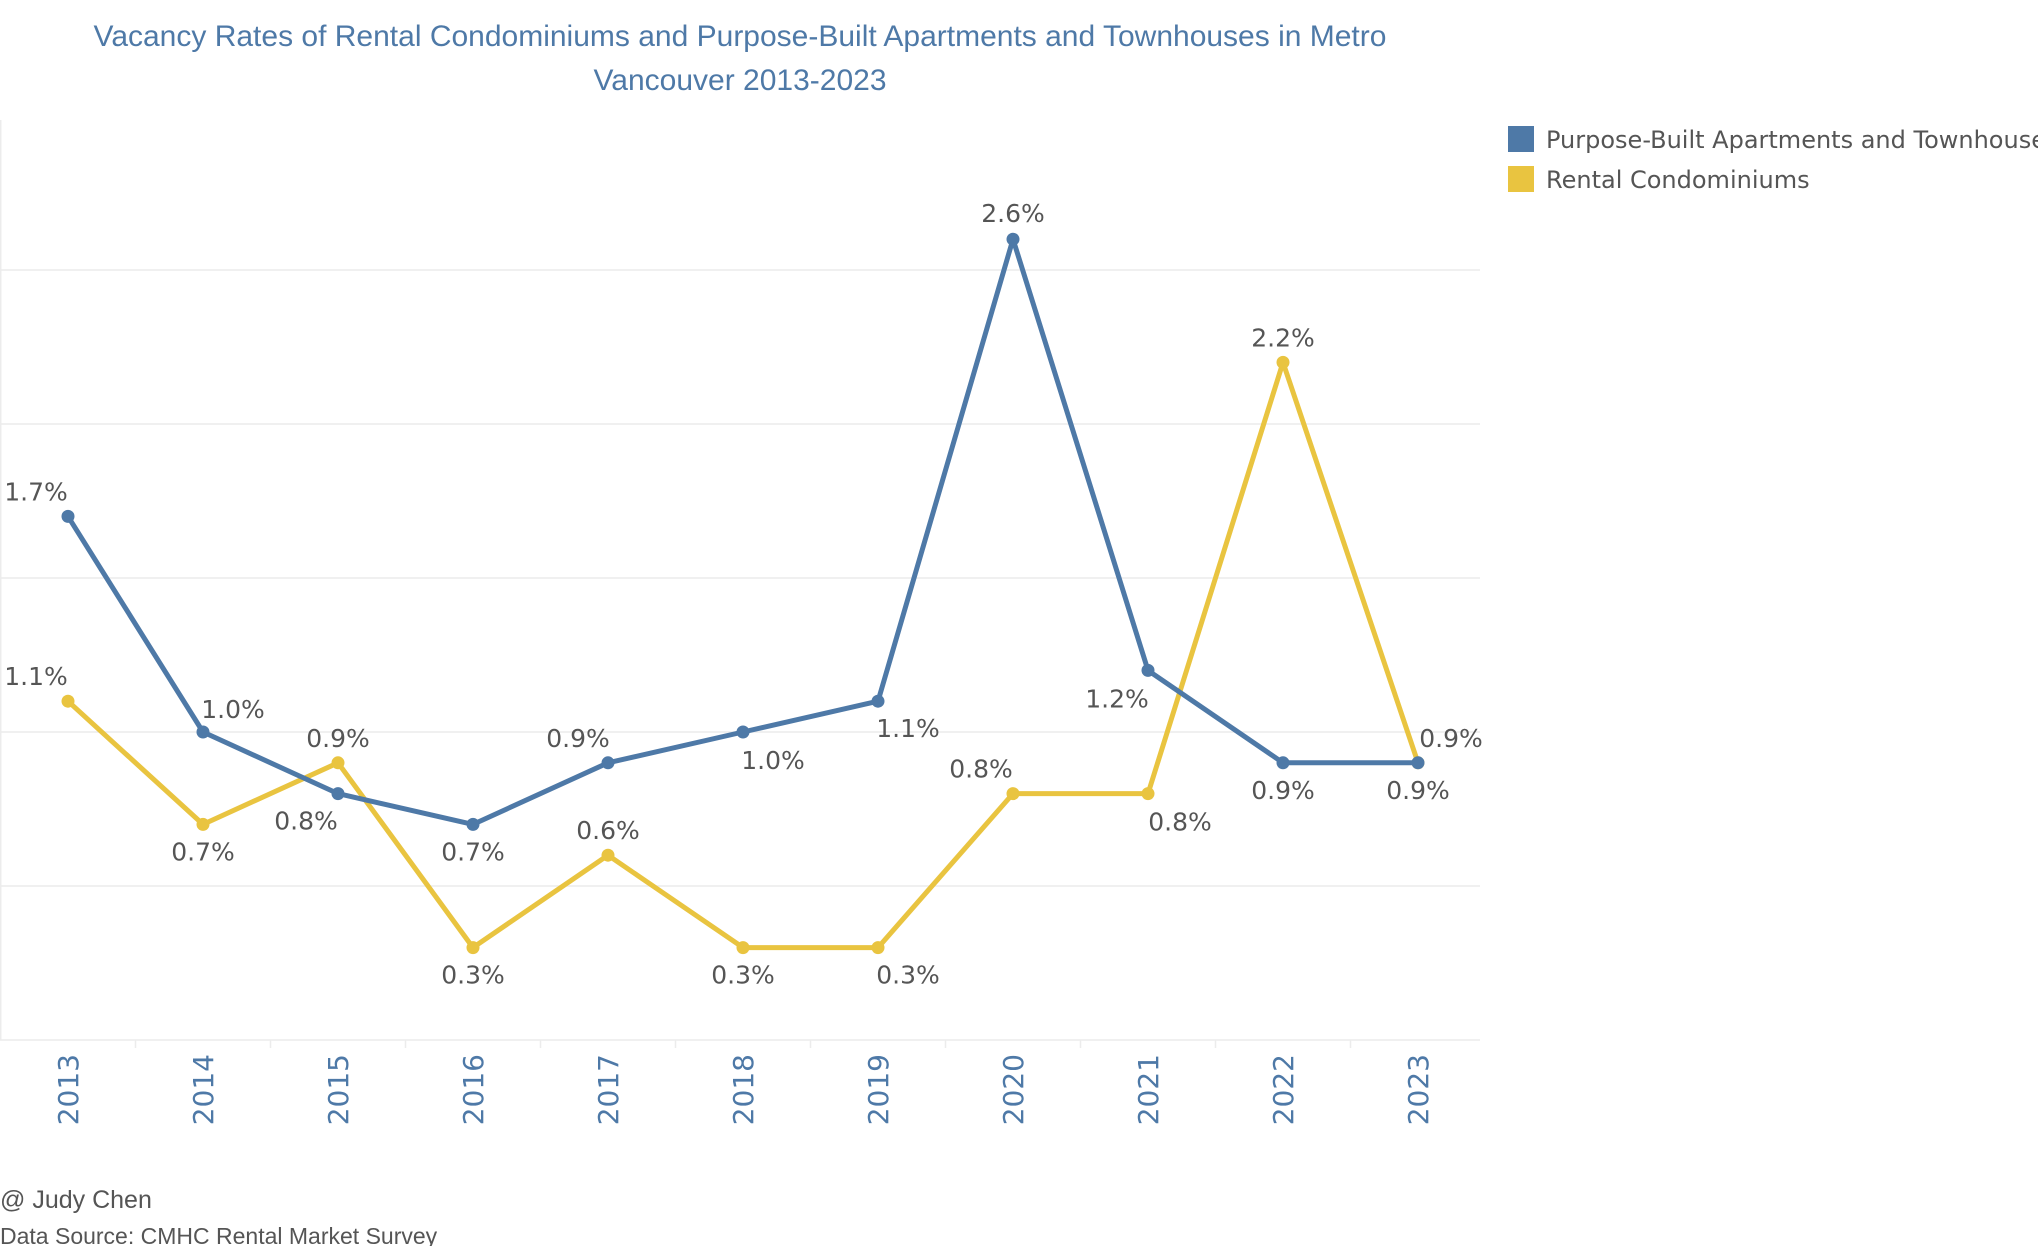 The width and height of the screenshot is (2038, 1246). Describe the element at coordinates (908, 728) in the screenshot. I see `data-label-apartments: 1.1%` at that location.